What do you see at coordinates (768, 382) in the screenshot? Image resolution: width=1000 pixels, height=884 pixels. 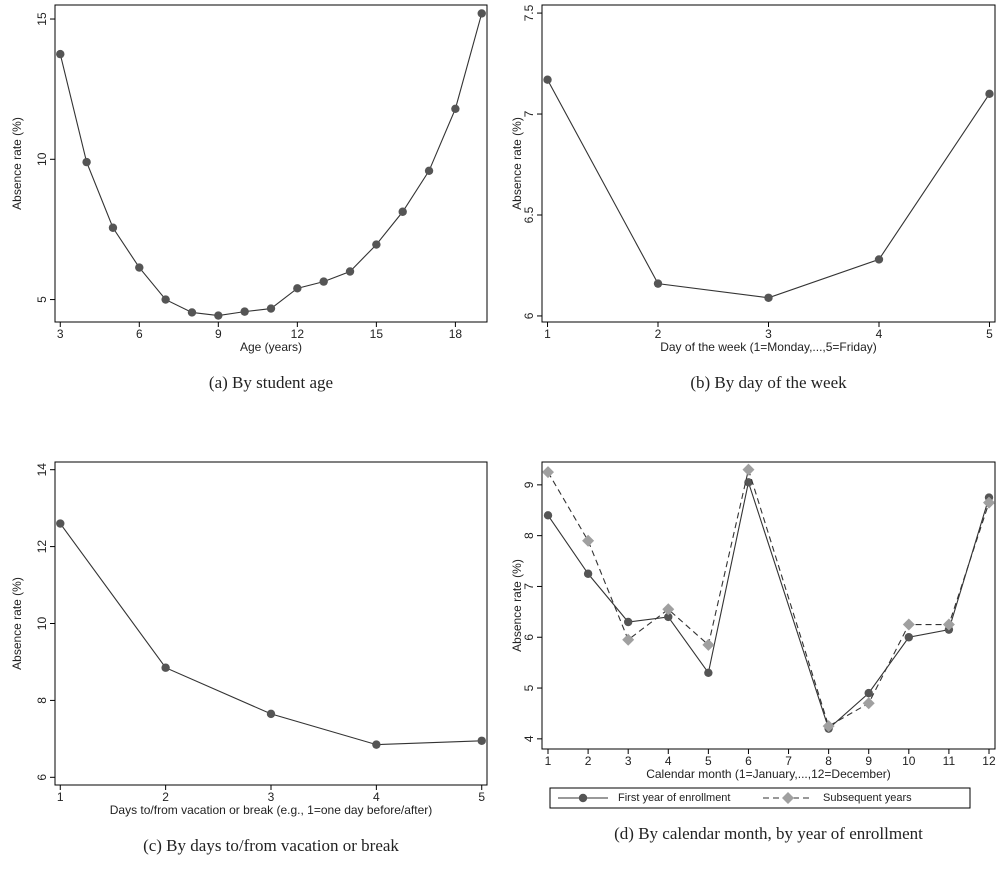 I see `caption: (b) By day of the week` at bounding box center [768, 382].